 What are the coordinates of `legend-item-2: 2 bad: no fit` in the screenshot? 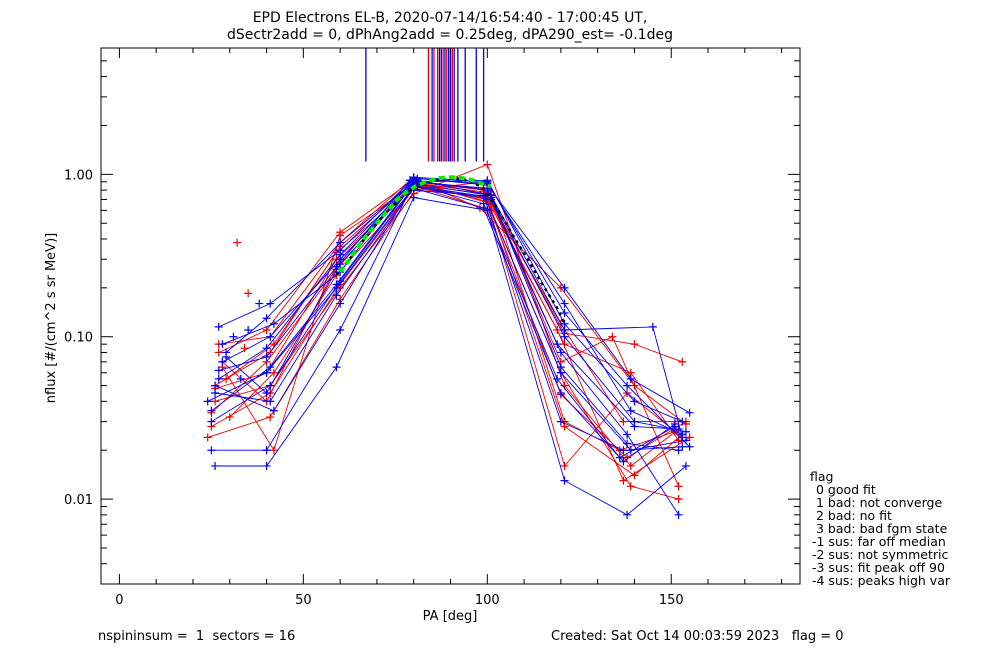 It's located at (852, 515).